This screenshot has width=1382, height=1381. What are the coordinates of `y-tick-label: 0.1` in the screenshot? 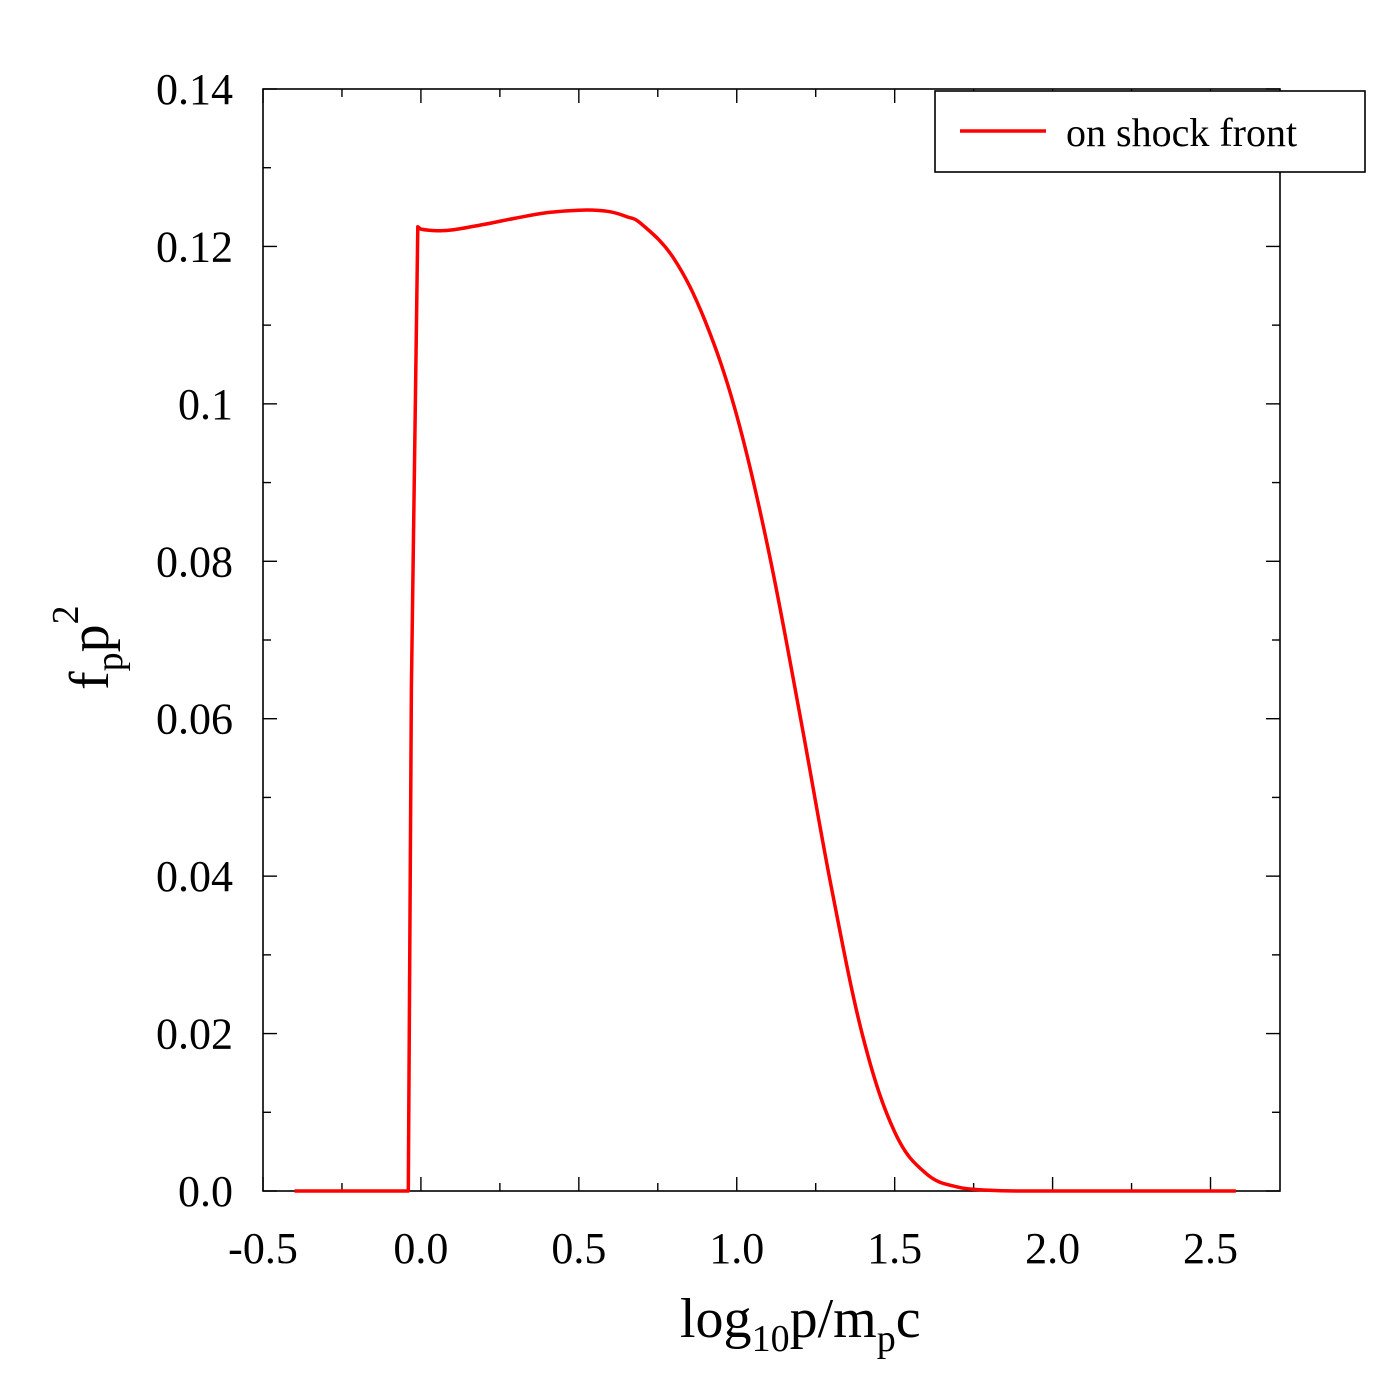 It's located at (205, 404).